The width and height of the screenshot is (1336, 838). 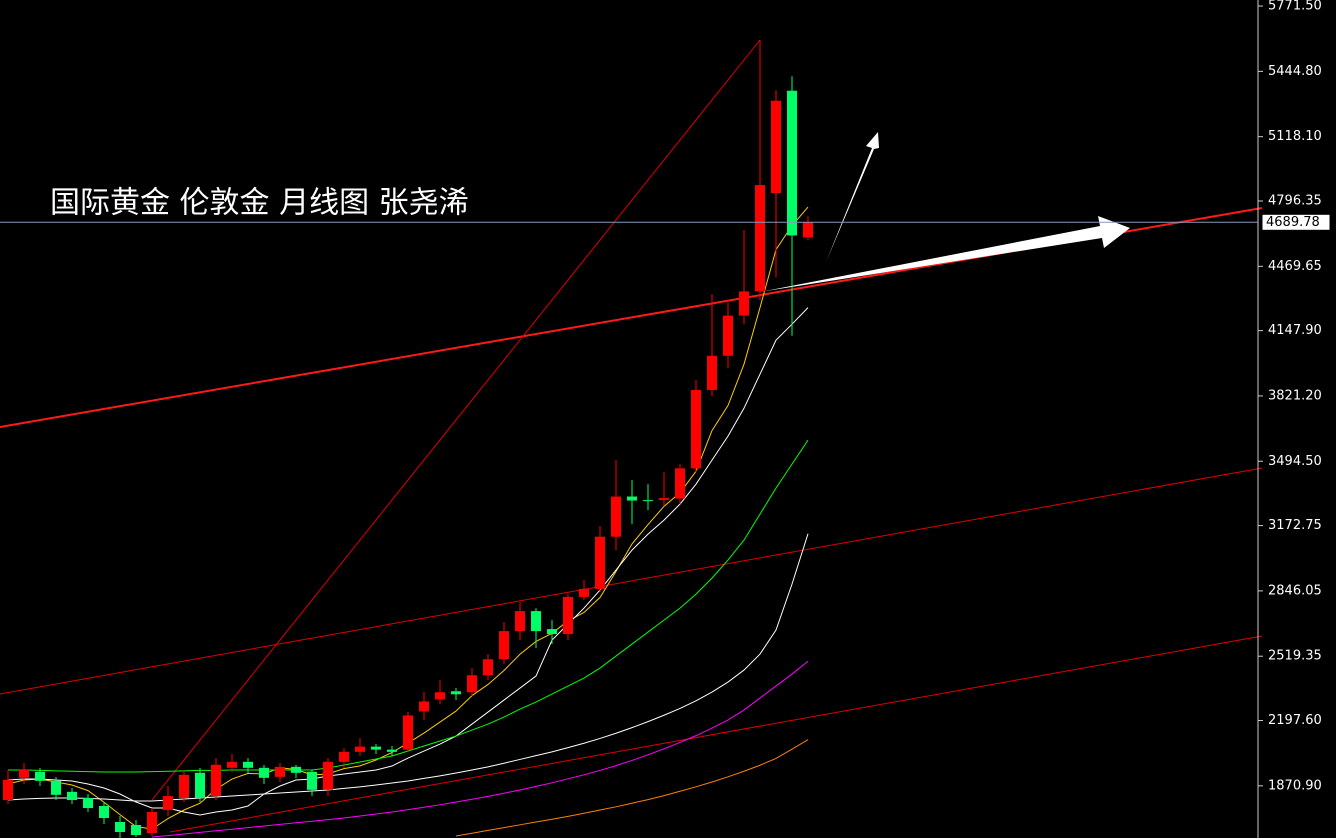 I want to click on y-tick-label: 4796.35, so click(x=1295, y=200).